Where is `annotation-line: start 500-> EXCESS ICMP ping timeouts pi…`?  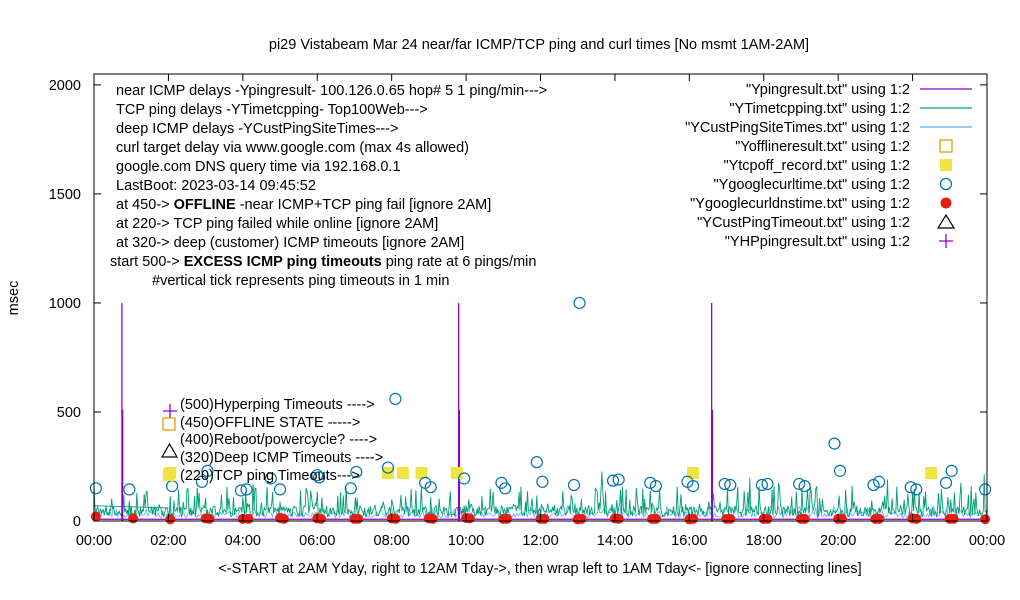 annotation-line: start 500-> EXCESS ICMP ping timeouts pi… is located at coordinates (323, 262).